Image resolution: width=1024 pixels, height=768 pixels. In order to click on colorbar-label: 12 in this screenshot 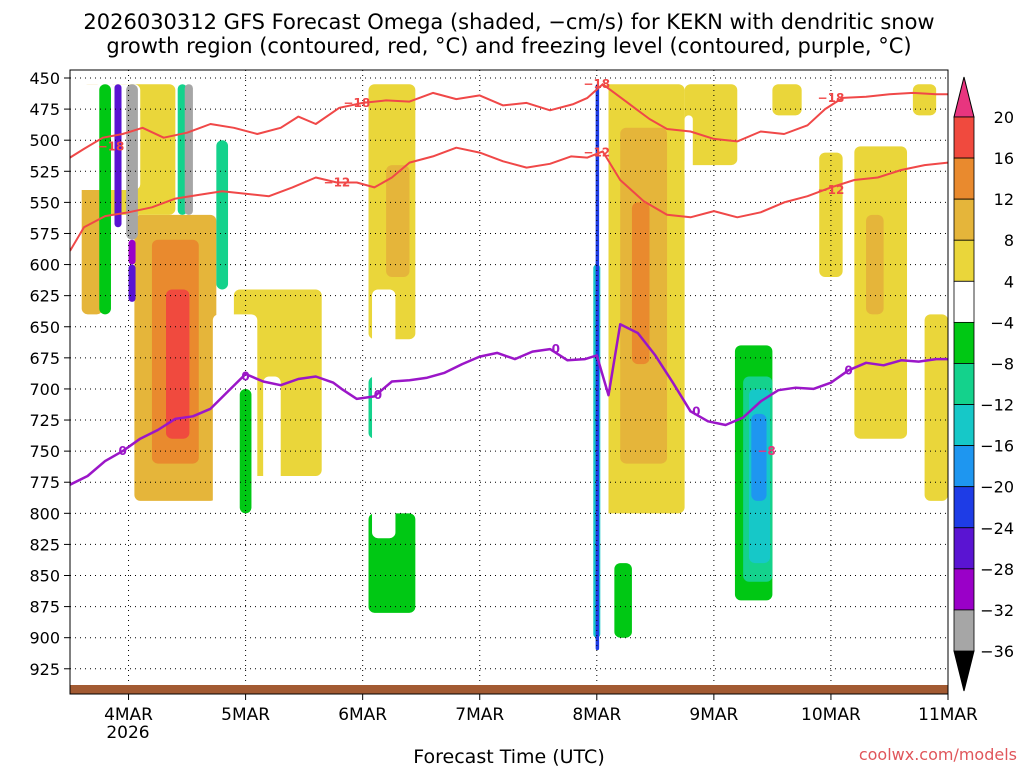, I will do `click(1004, 199)`.